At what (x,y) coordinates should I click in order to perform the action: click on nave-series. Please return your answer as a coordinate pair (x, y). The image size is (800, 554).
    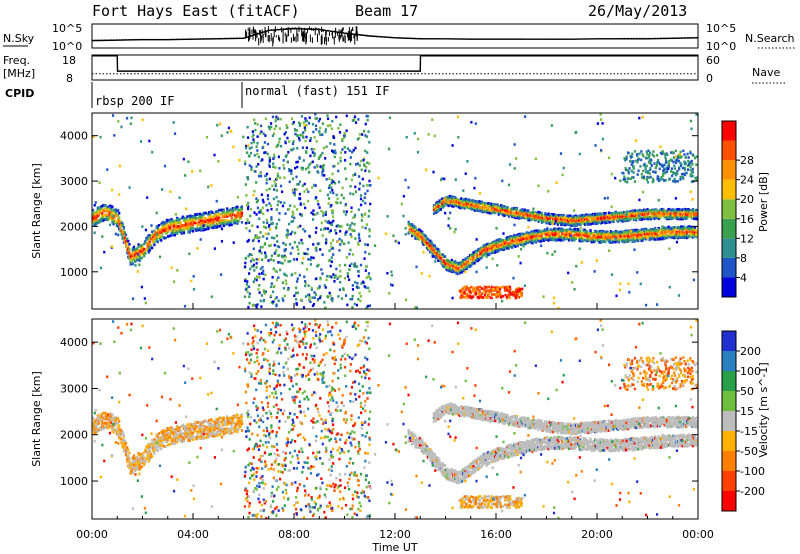
    Looking at the image, I should click on (395, 63).